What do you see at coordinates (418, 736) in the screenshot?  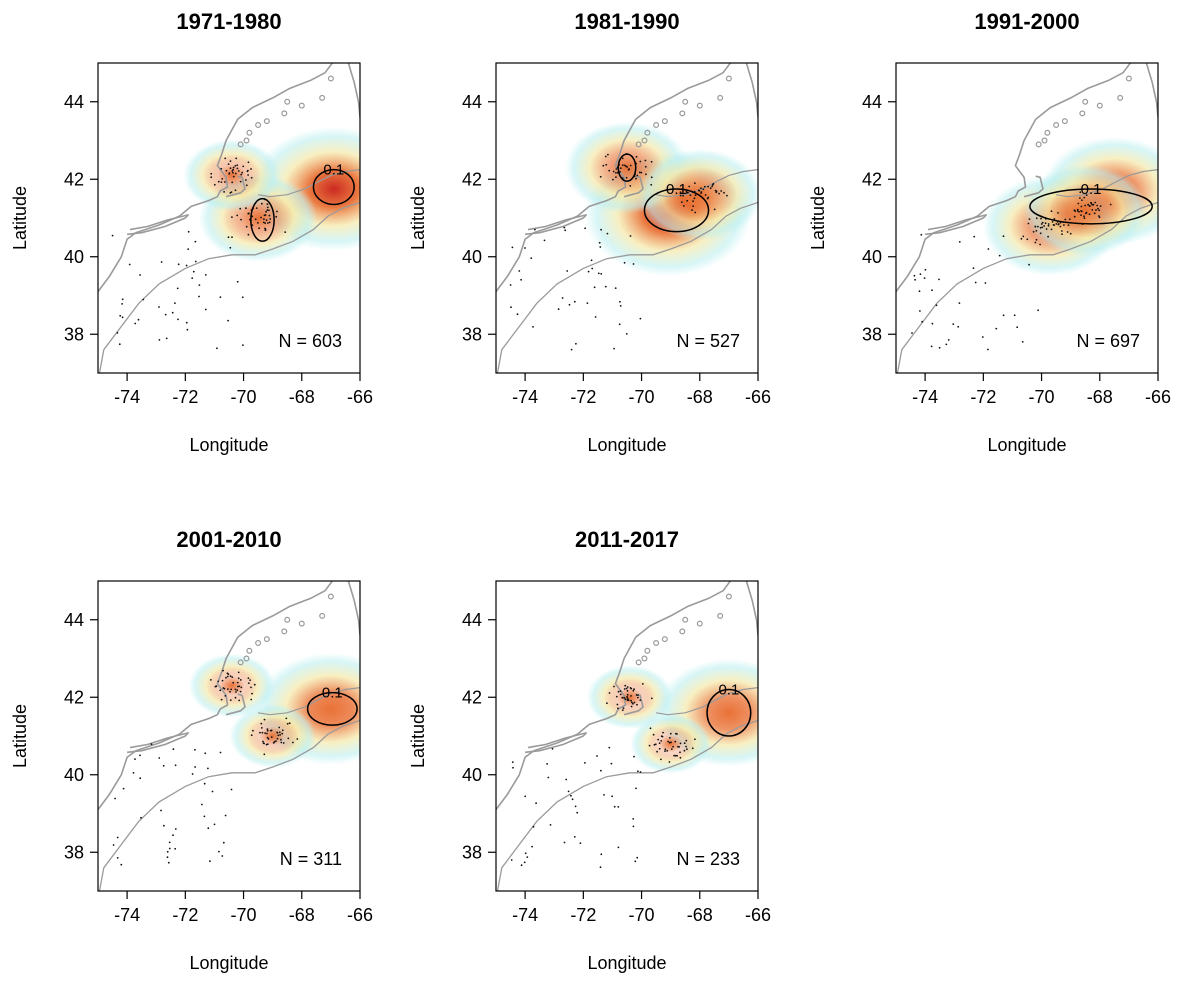 I see `y-axis-label: Latitude` at bounding box center [418, 736].